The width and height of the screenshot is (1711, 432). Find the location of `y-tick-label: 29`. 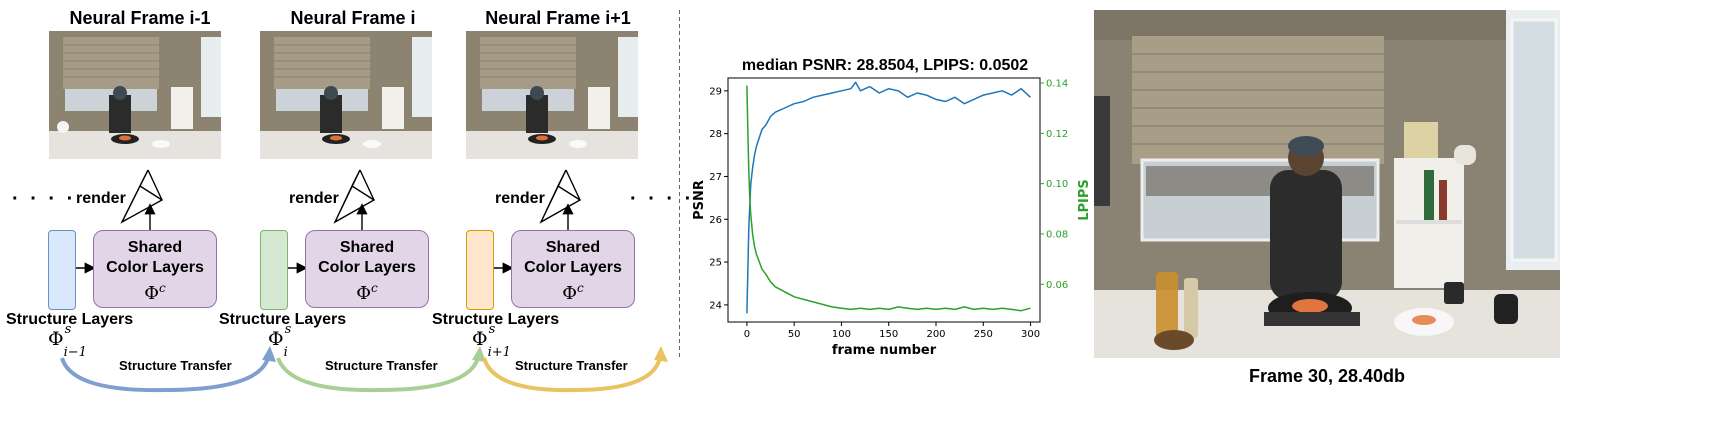

y-tick-label: 29 is located at coordinates (715, 91).